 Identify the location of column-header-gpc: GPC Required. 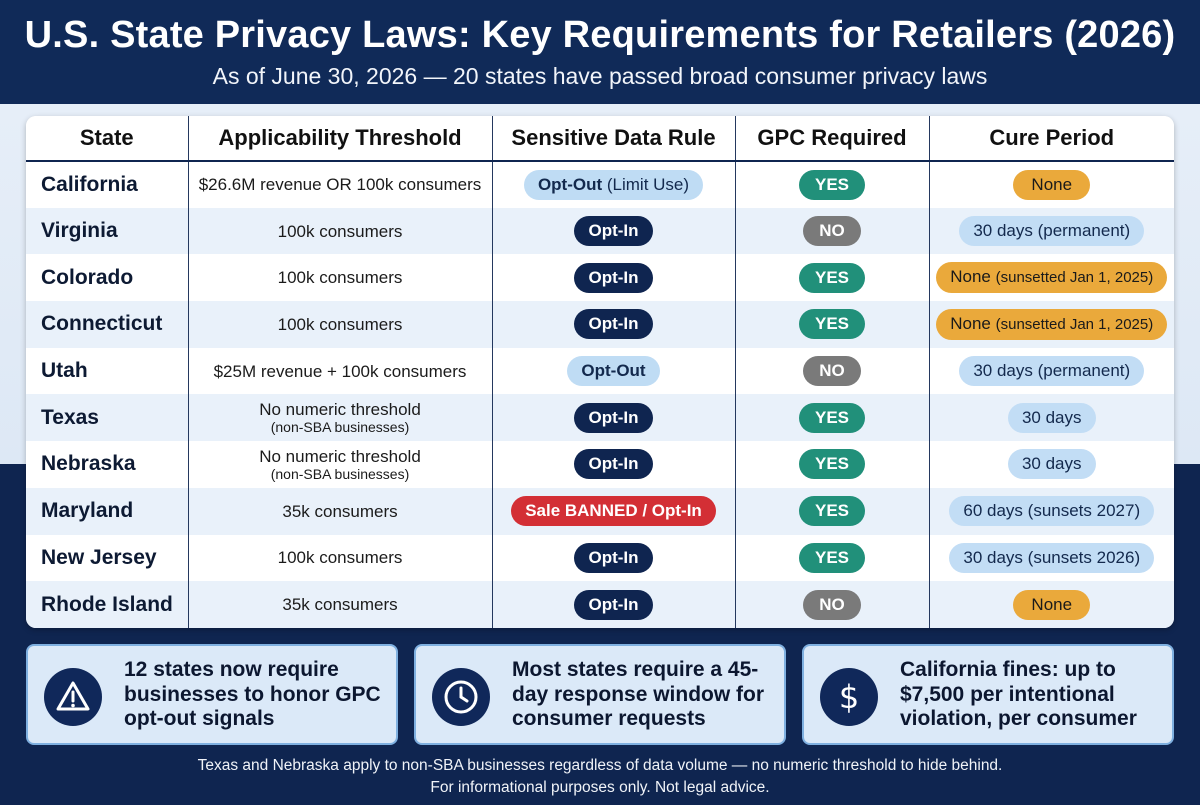
(831, 139).